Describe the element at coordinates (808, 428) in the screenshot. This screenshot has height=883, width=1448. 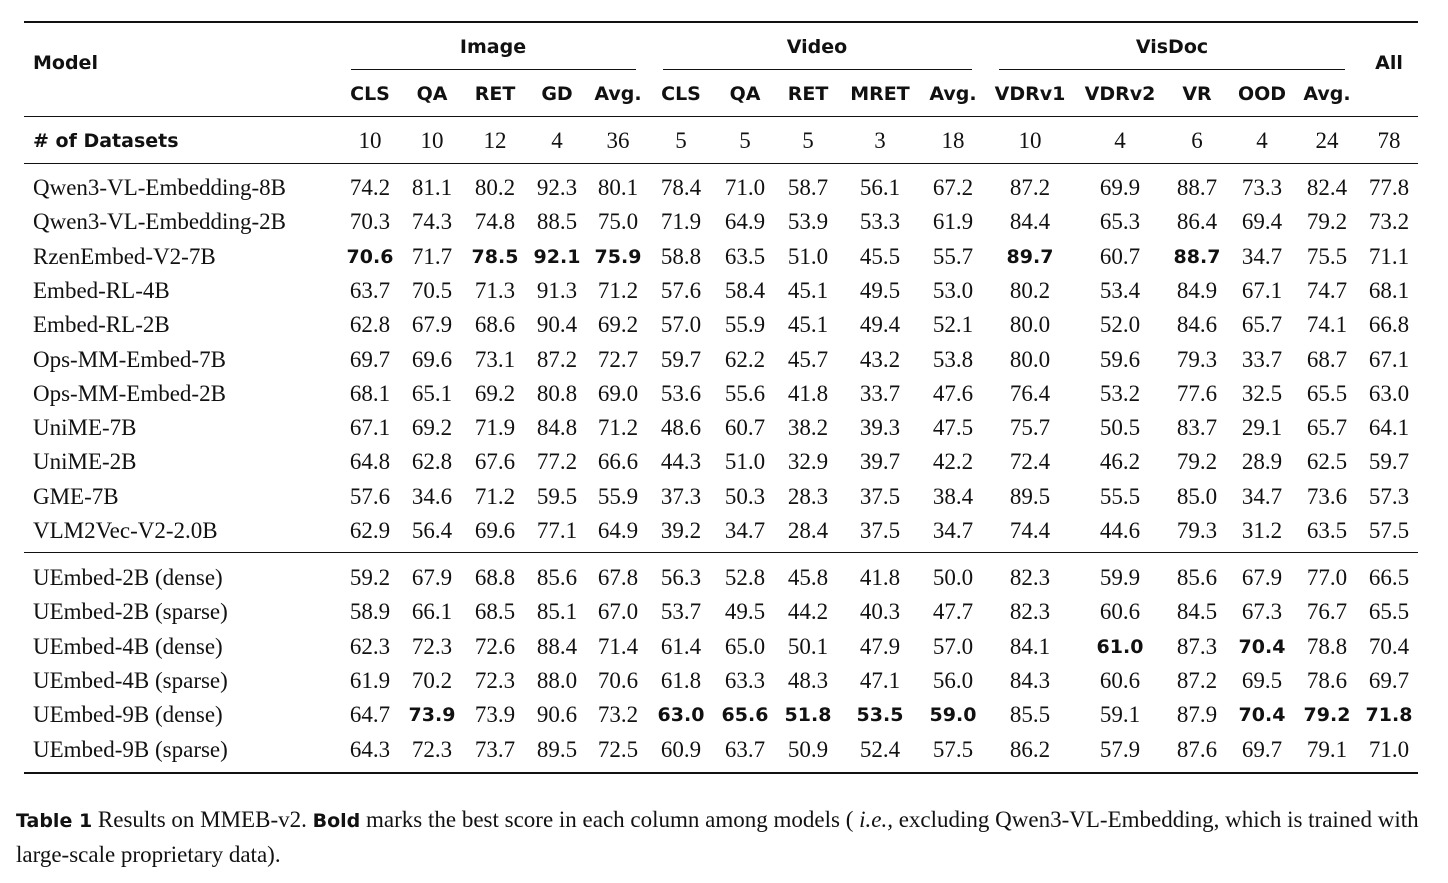
I see `score: 38.2` at that location.